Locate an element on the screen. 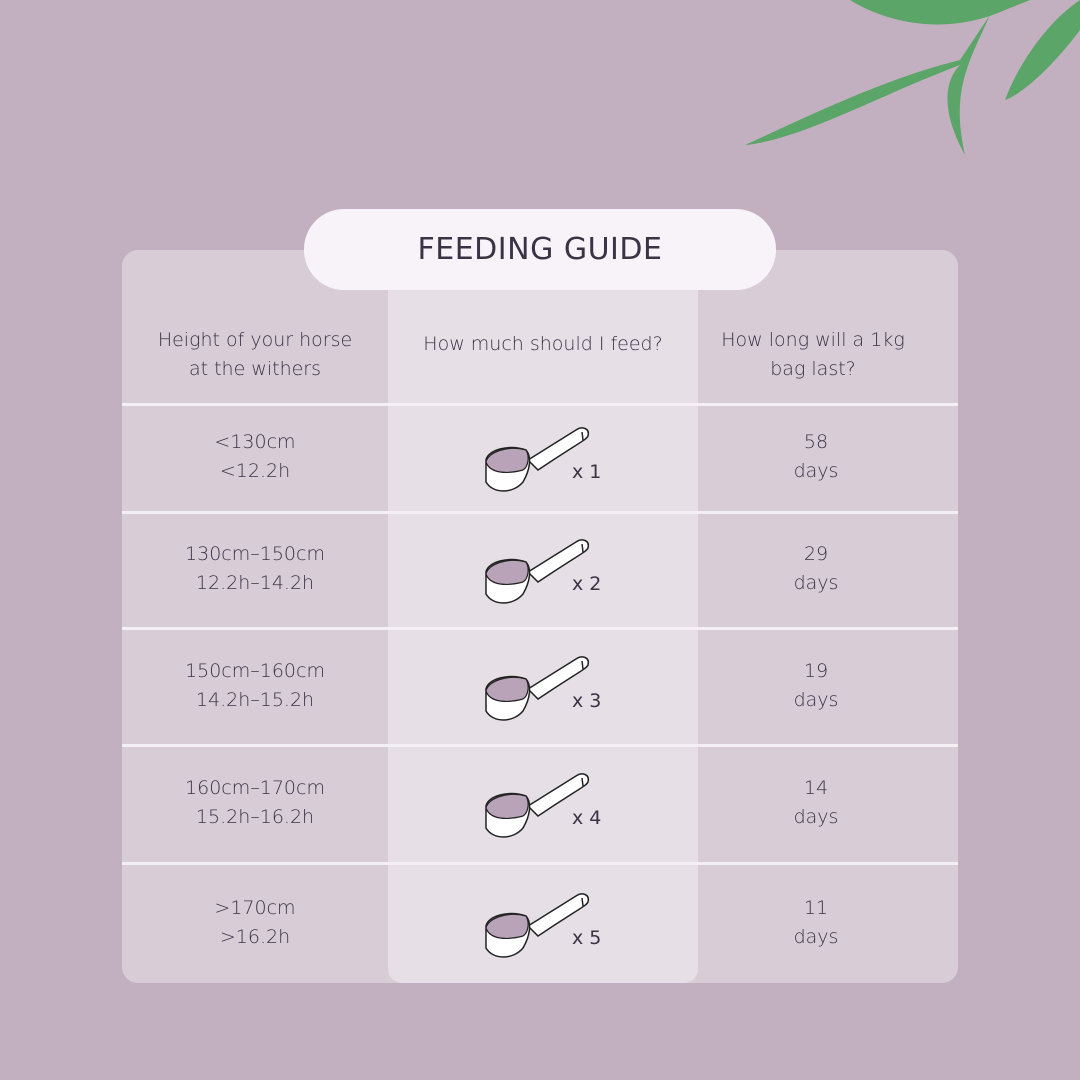 This screenshot has height=1080, width=1080. leaf-decoration is located at coordinates (912, 77).